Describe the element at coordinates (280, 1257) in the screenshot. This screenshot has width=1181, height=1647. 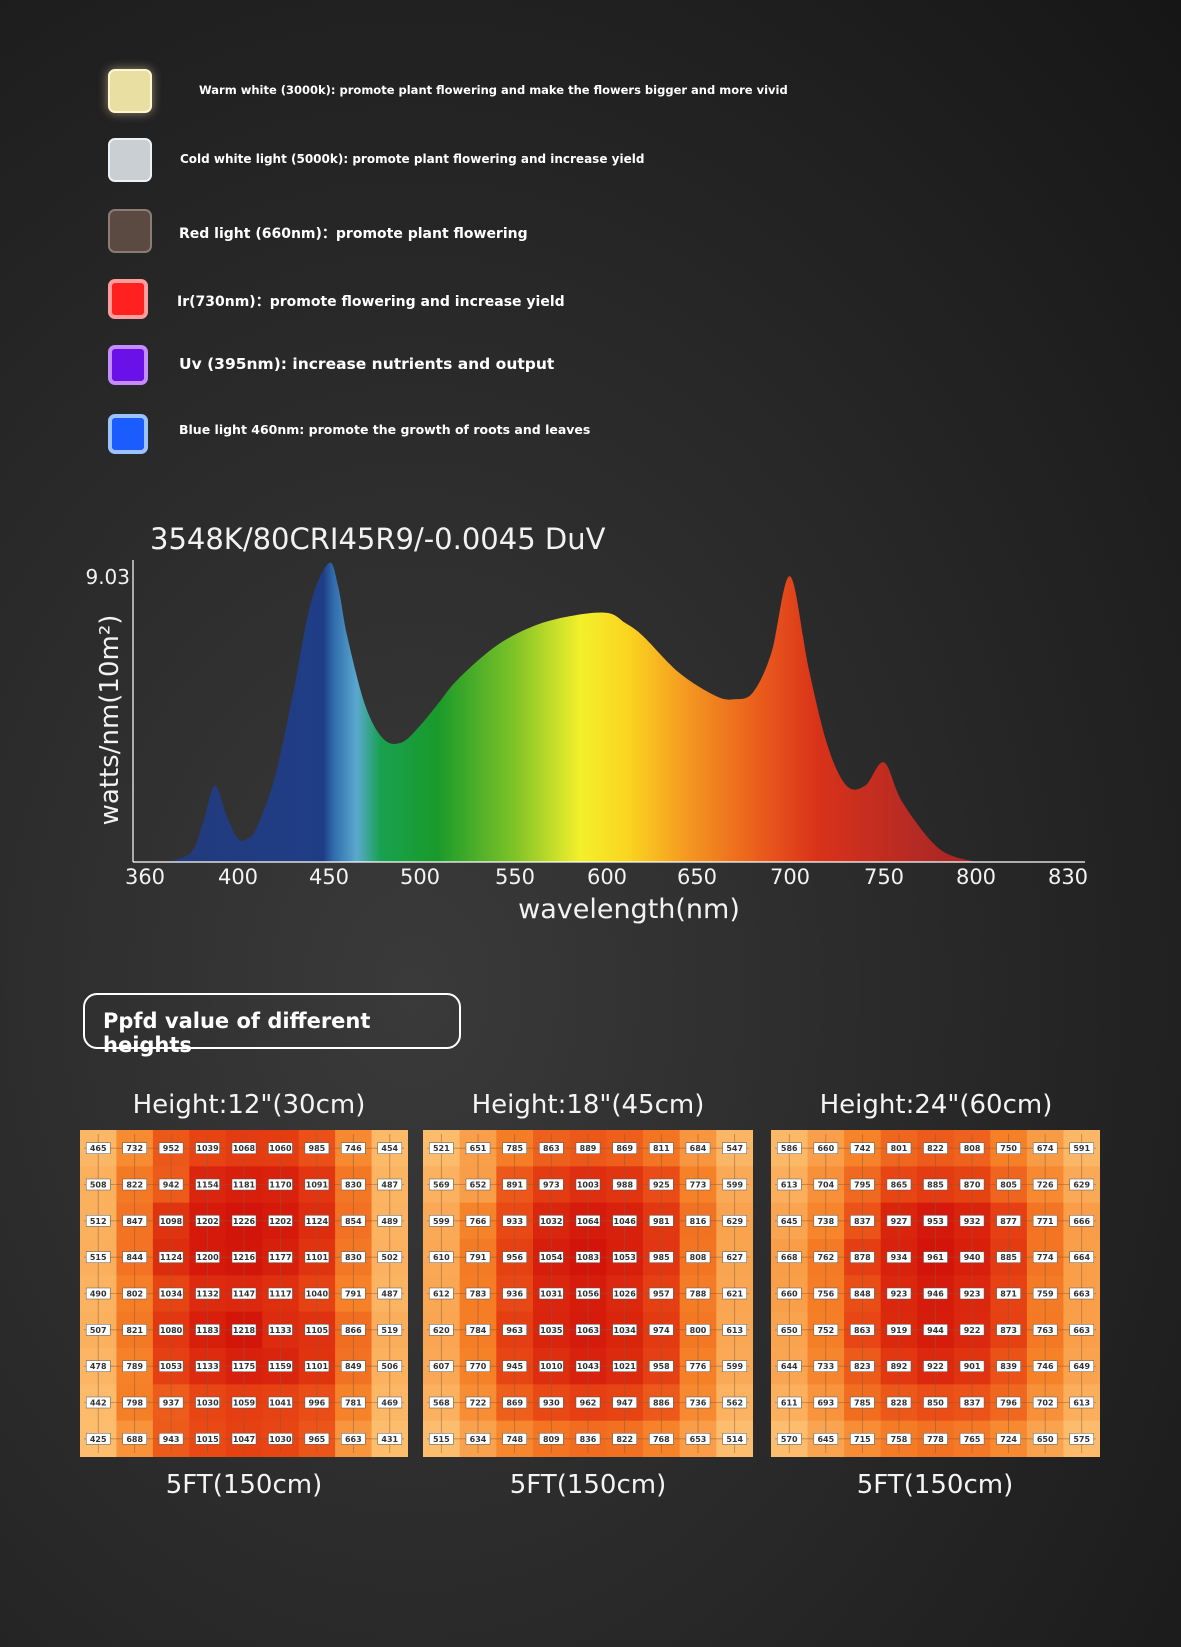
I see `heatmap-value-label: 1177` at that location.